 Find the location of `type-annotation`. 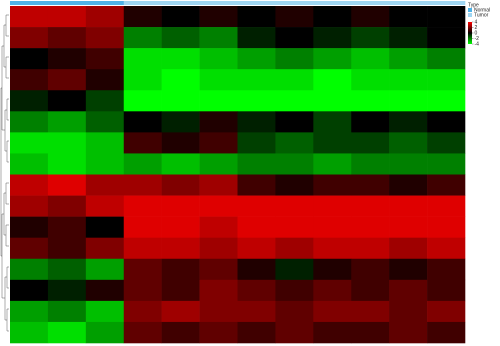

type-annotation is located at coordinates (238, 3).